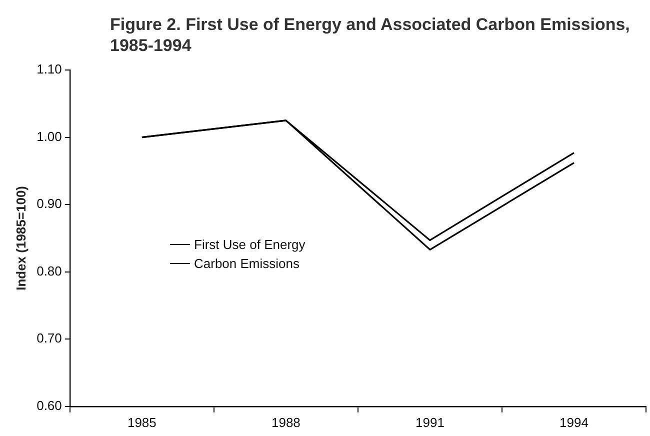  I want to click on legend-label: First Use of Energy, so click(250, 245).